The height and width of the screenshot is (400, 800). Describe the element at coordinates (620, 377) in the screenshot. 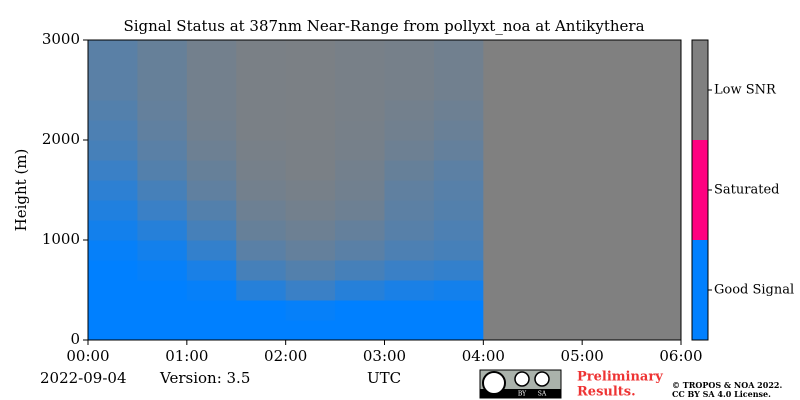

I see `note-line: Preliminary` at that location.